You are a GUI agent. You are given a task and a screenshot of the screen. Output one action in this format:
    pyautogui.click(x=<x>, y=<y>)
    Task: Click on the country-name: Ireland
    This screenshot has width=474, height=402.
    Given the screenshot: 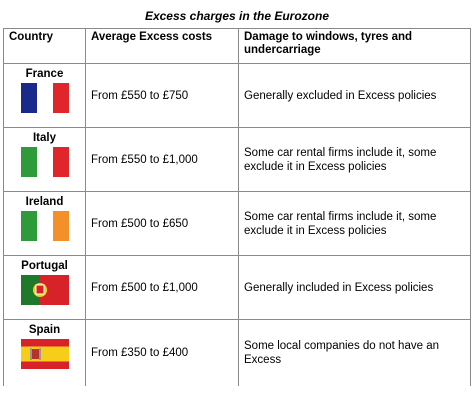 What is the action you would take?
    pyautogui.click(x=44, y=202)
    